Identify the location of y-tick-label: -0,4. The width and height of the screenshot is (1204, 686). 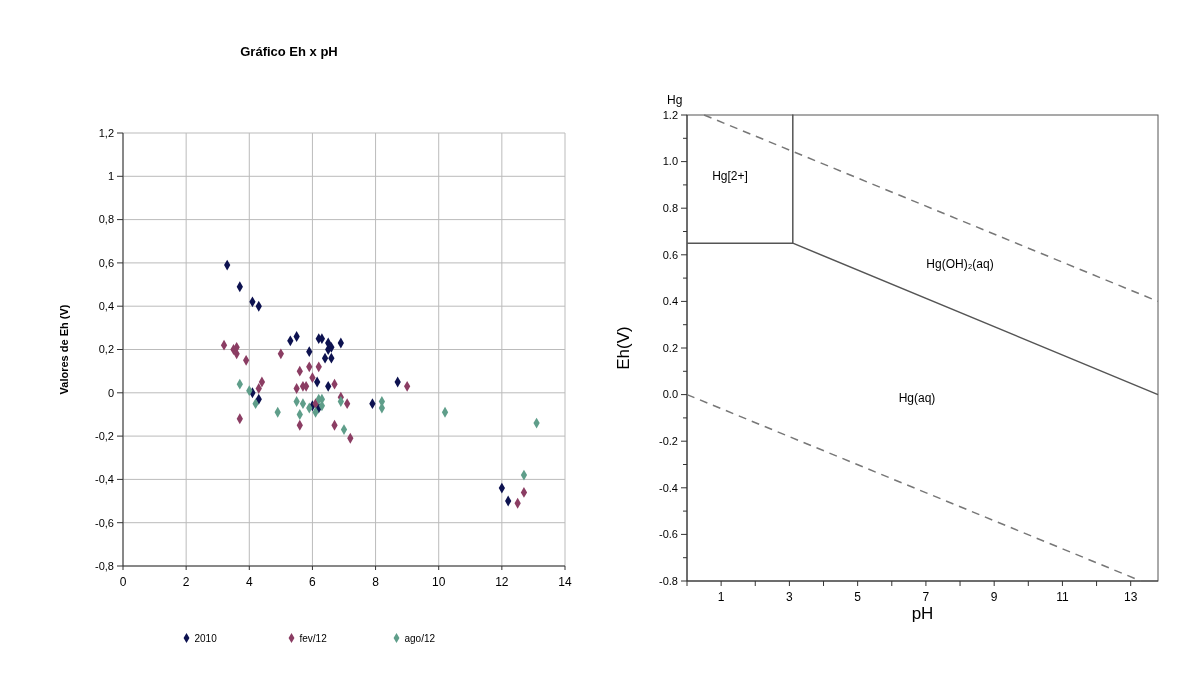
(104, 479).